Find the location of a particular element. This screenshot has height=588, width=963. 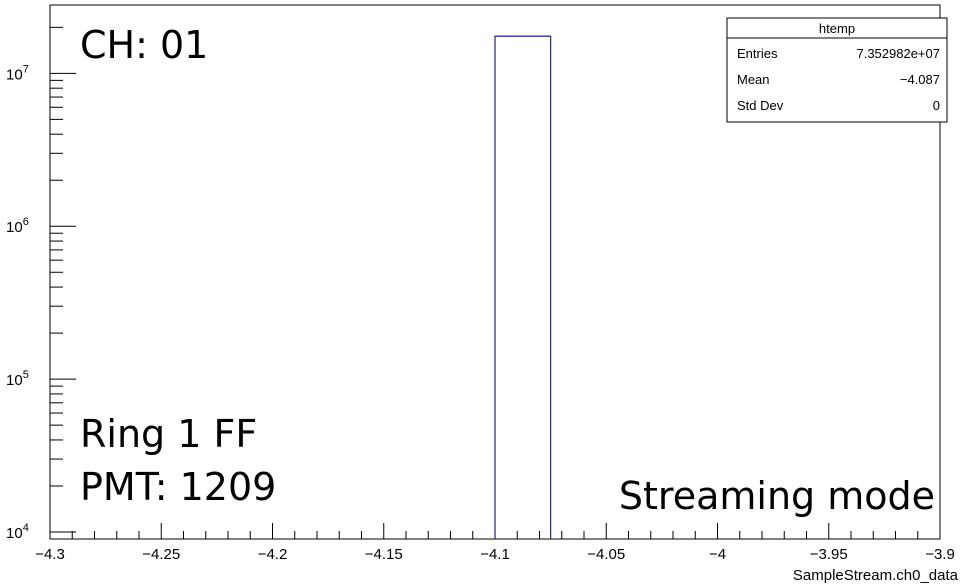

ring-label: Ring 1 FF is located at coordinates (168, 434).